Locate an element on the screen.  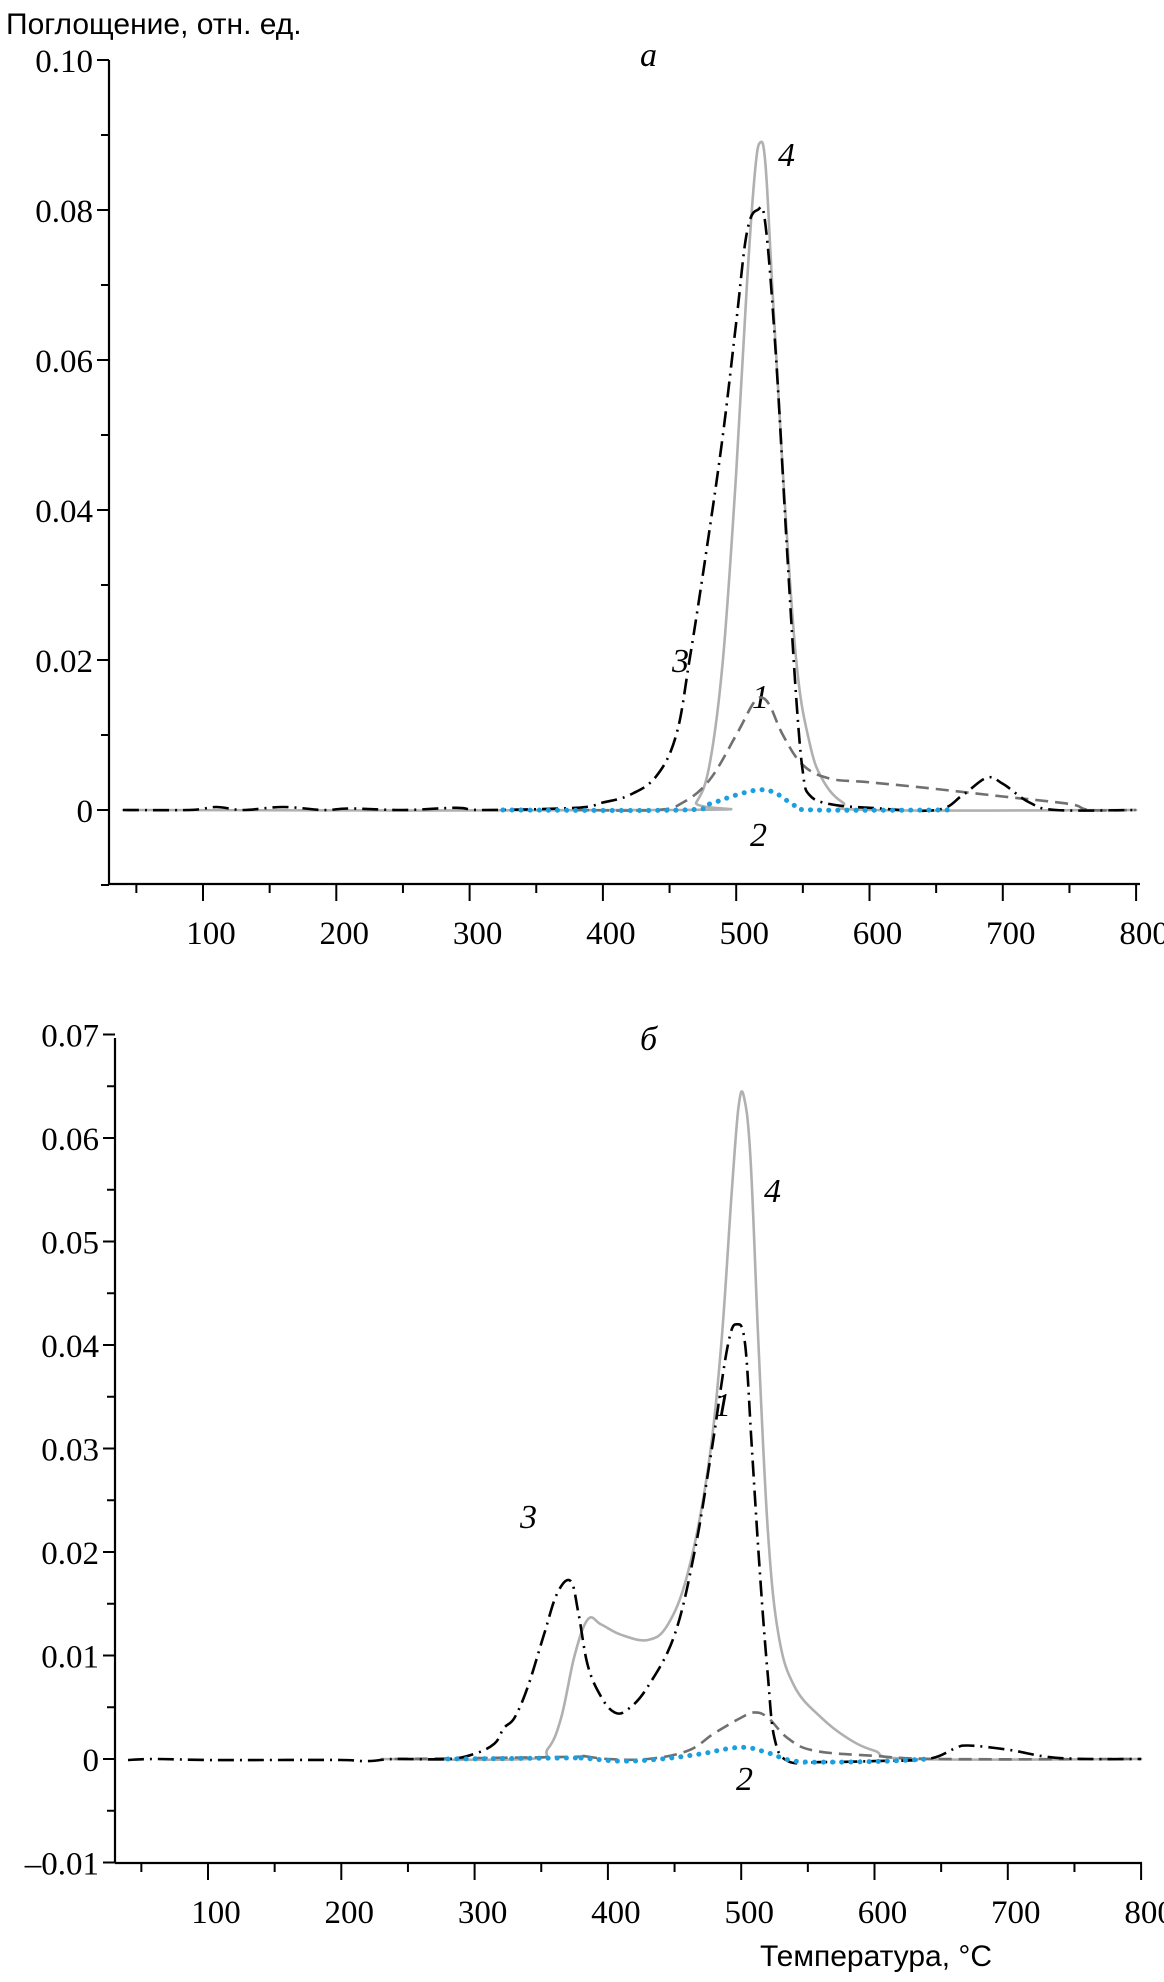
curve-label-3-a: 3 is located at coordinates (680, 661).